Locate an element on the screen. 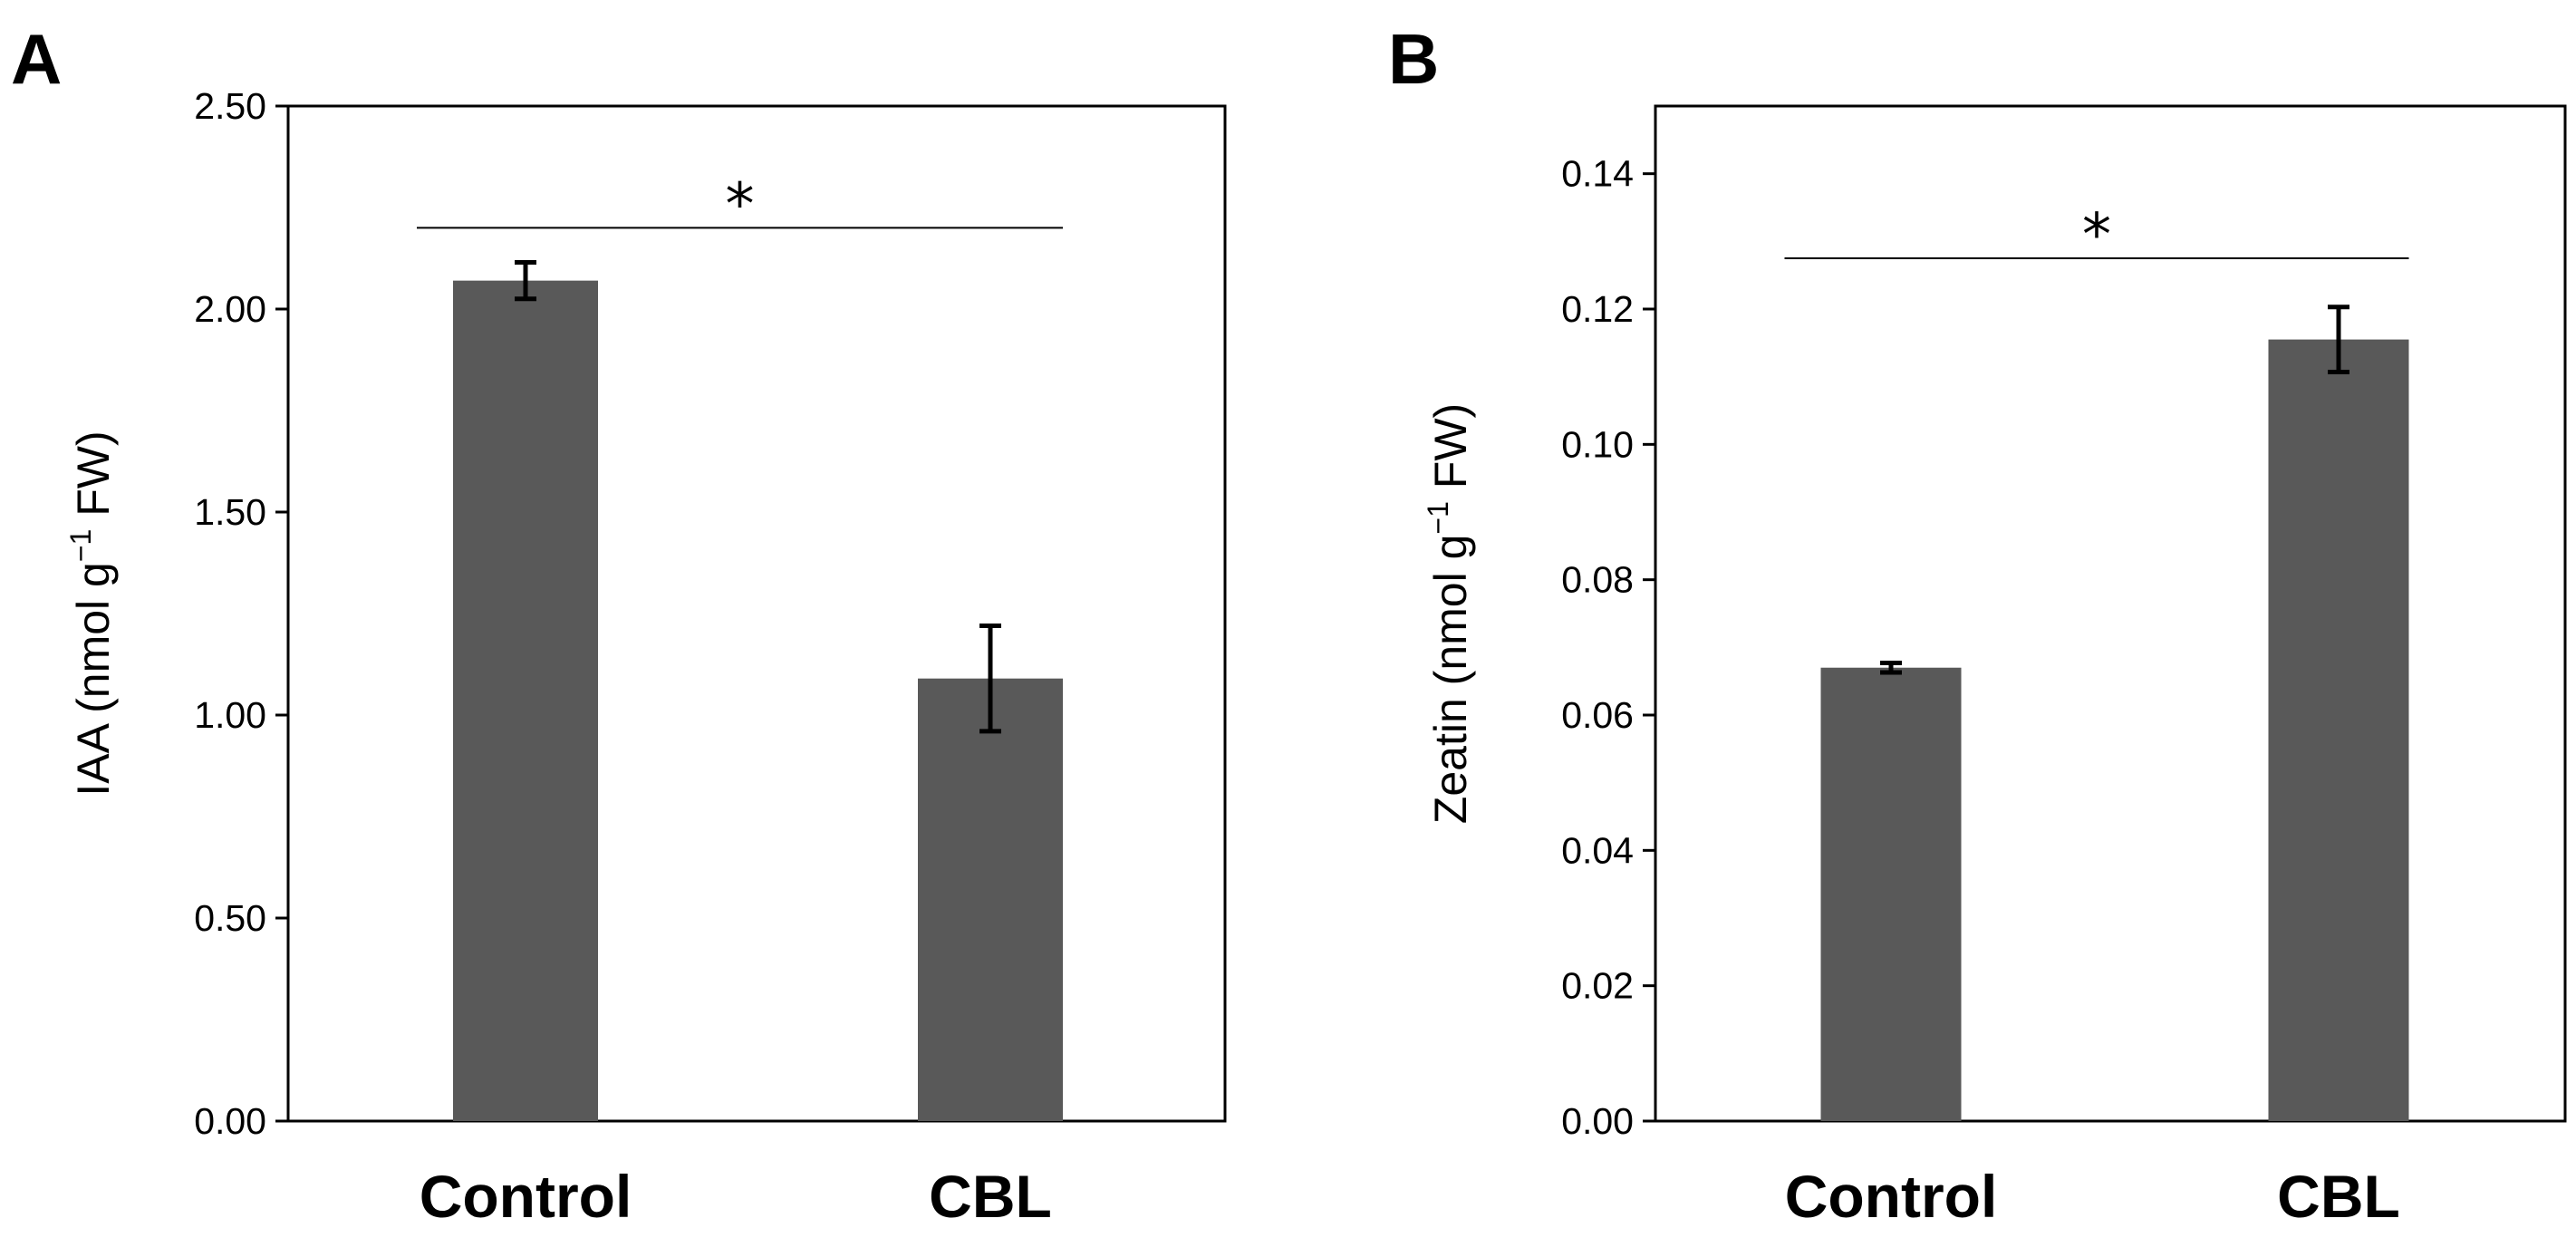 Image resolution: width=2576 pixels, height=1257 pixels. y-tick-label: 0.02 is located at coordinates (1597, 986).